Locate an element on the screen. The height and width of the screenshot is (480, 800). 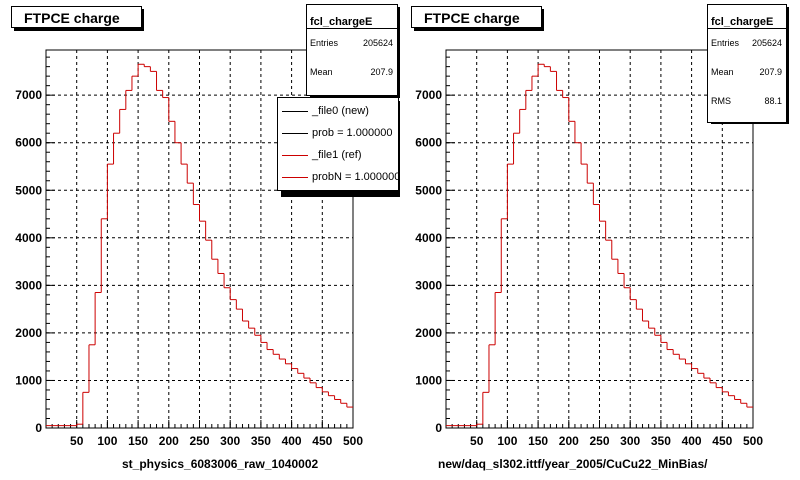
legend-label: _file0 (new) is located at coordinates (340, 111).